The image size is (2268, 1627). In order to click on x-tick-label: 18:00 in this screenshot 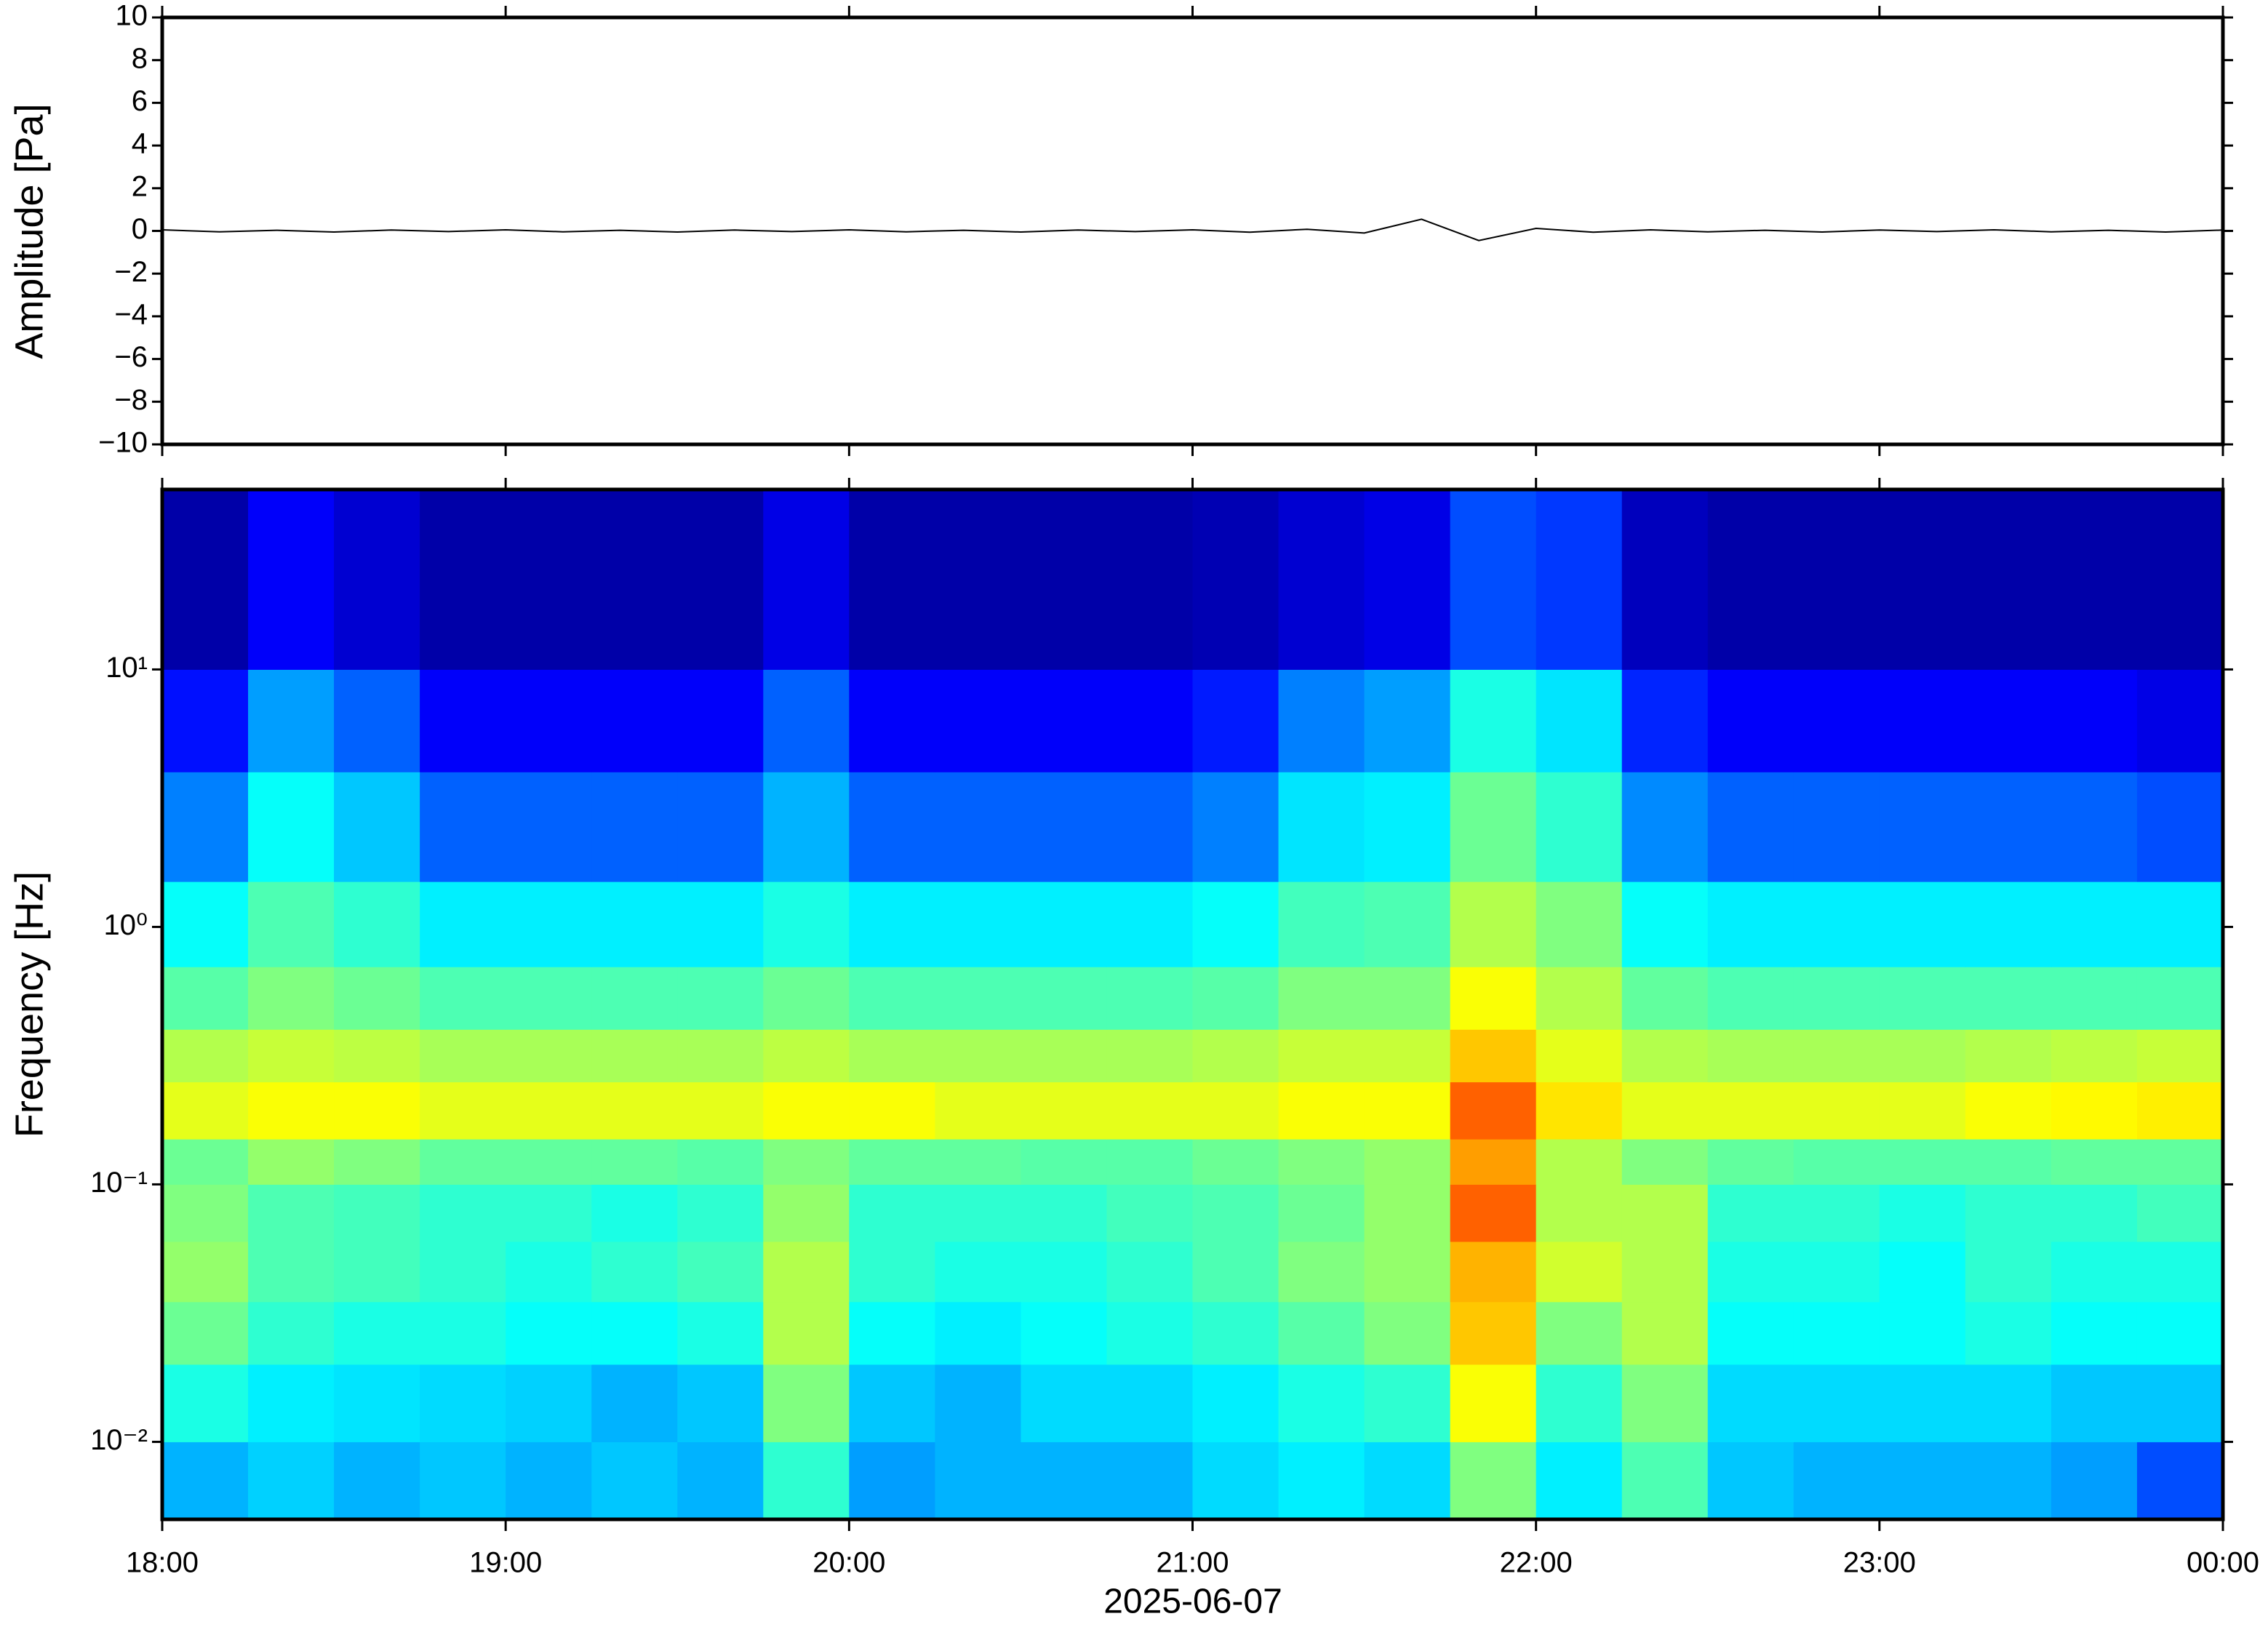, I will do `click(162, 1563)`.